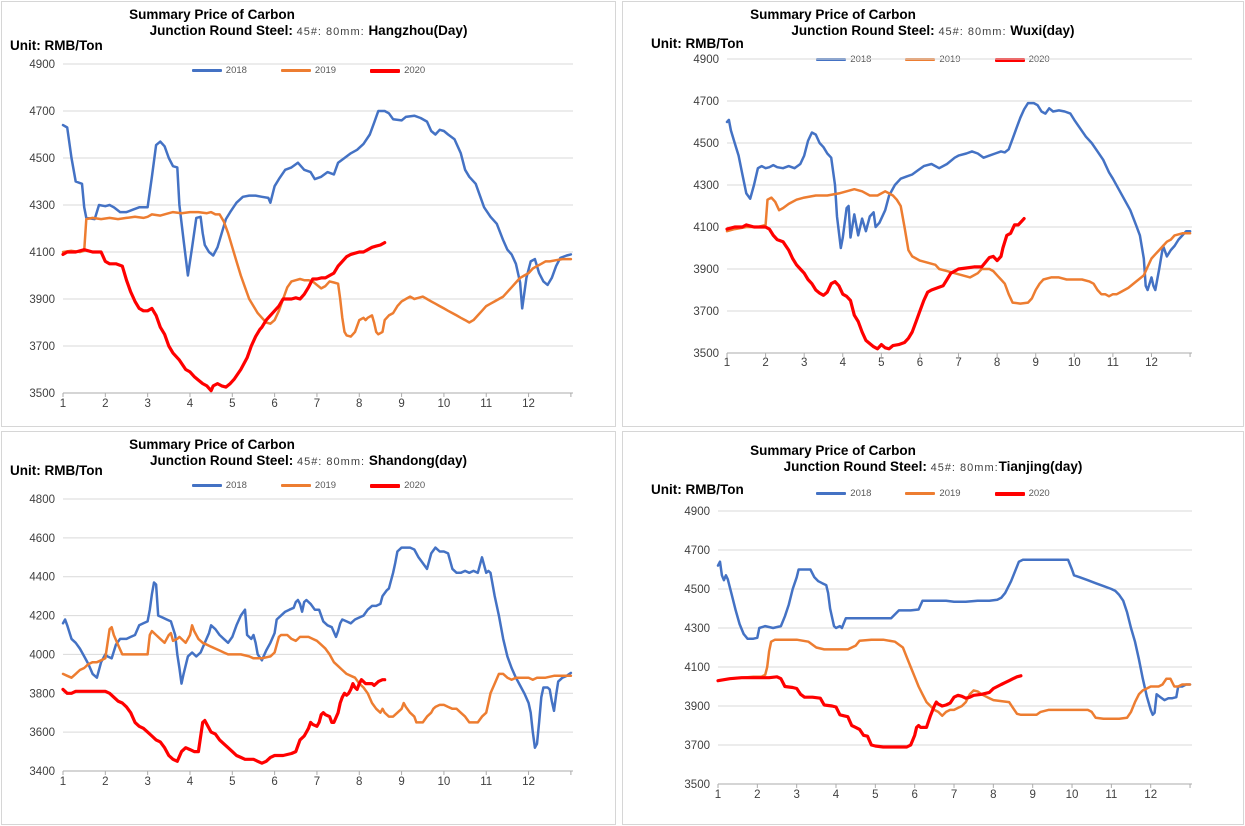 The width and height of the screenshot is (1245, 826). Describe the element at coordinates (1040, 466) in the screenshot. I see `subtitle-city: Tianjing(day)` at that location.